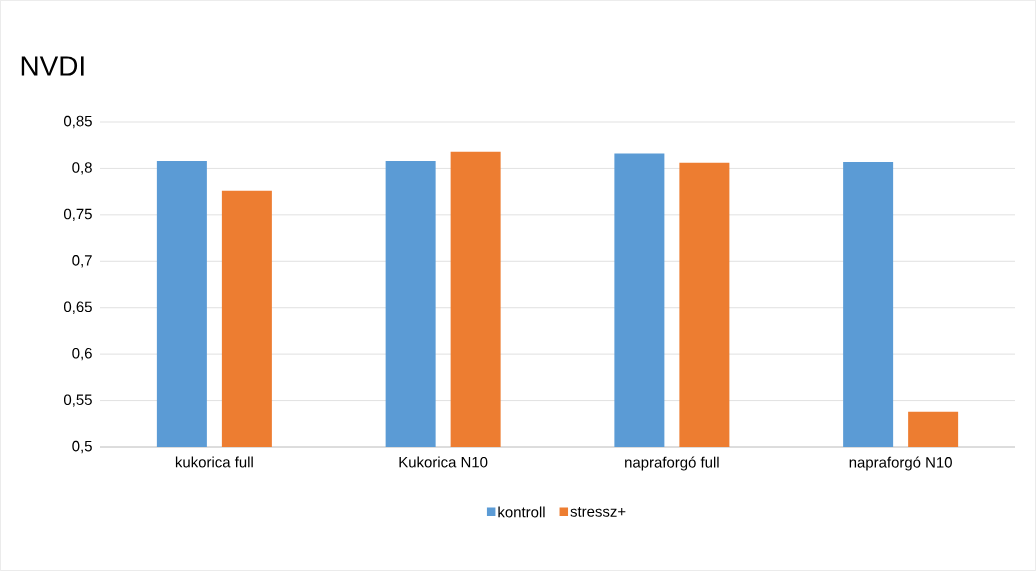  Describe the element at coordinates (598, 512) in the screenshot. I see `legend-label: stressz+` at that location.